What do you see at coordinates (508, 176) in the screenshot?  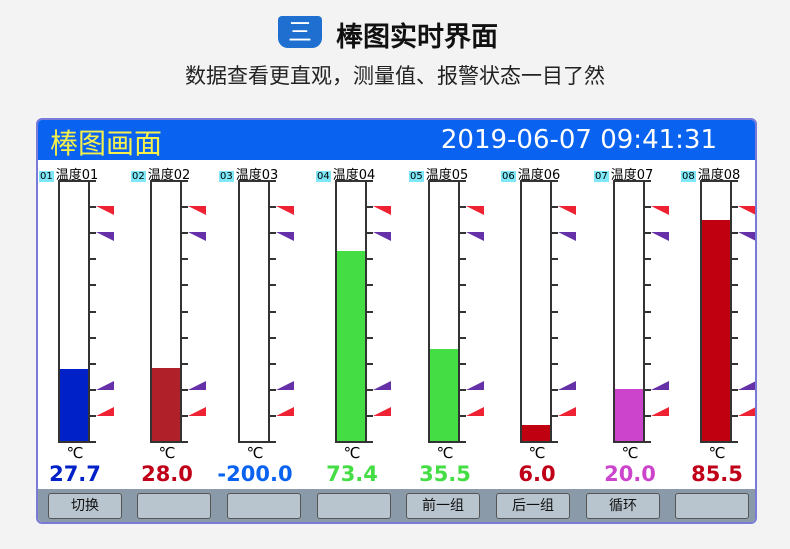 I see `channel-number: 06` at bounding box center [508, 176].